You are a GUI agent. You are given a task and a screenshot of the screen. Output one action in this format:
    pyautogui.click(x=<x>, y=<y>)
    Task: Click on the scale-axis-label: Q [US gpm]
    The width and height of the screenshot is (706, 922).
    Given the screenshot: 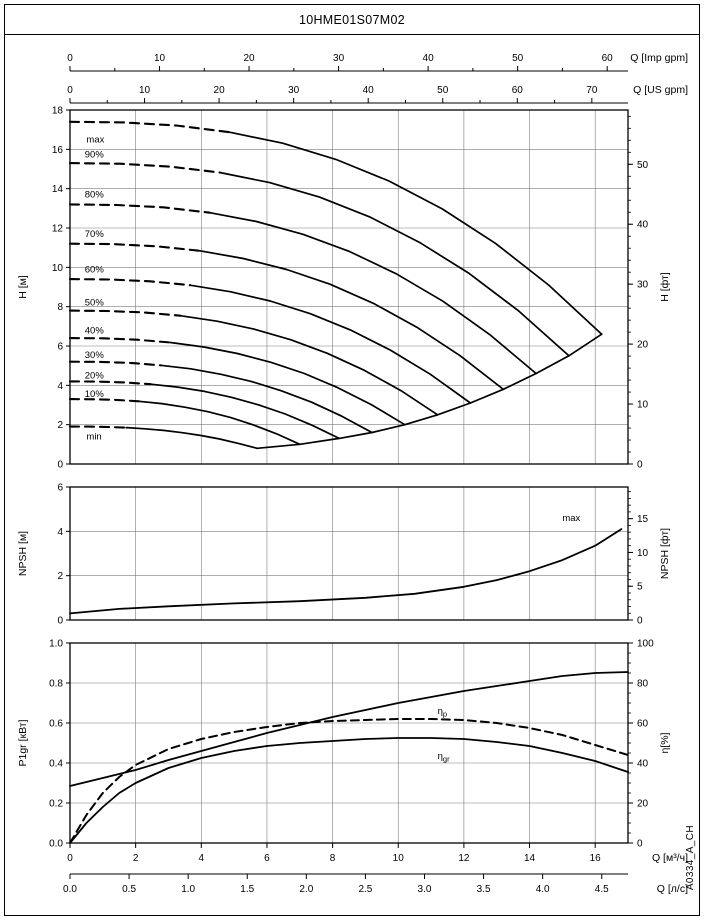 What is the action you would take?
    pyautogui.click(x=660, y=90)
    